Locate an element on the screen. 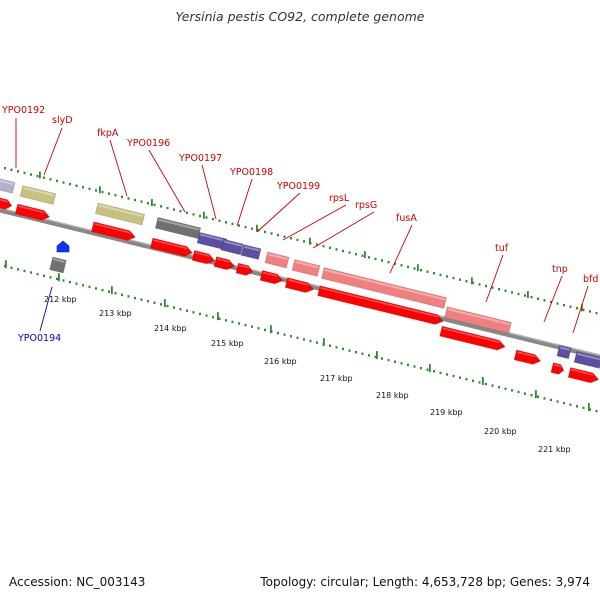 The image size is (600, 600). scale-label: 214 kbp is located at coordinates (170, 328).